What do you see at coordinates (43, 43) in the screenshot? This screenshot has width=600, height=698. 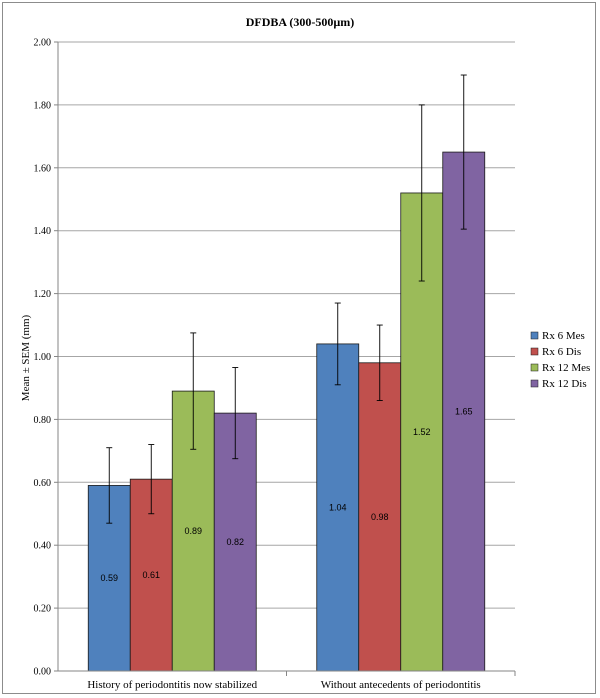 I see `y-tick-label: 2.00` at bounding box center [43, 43].